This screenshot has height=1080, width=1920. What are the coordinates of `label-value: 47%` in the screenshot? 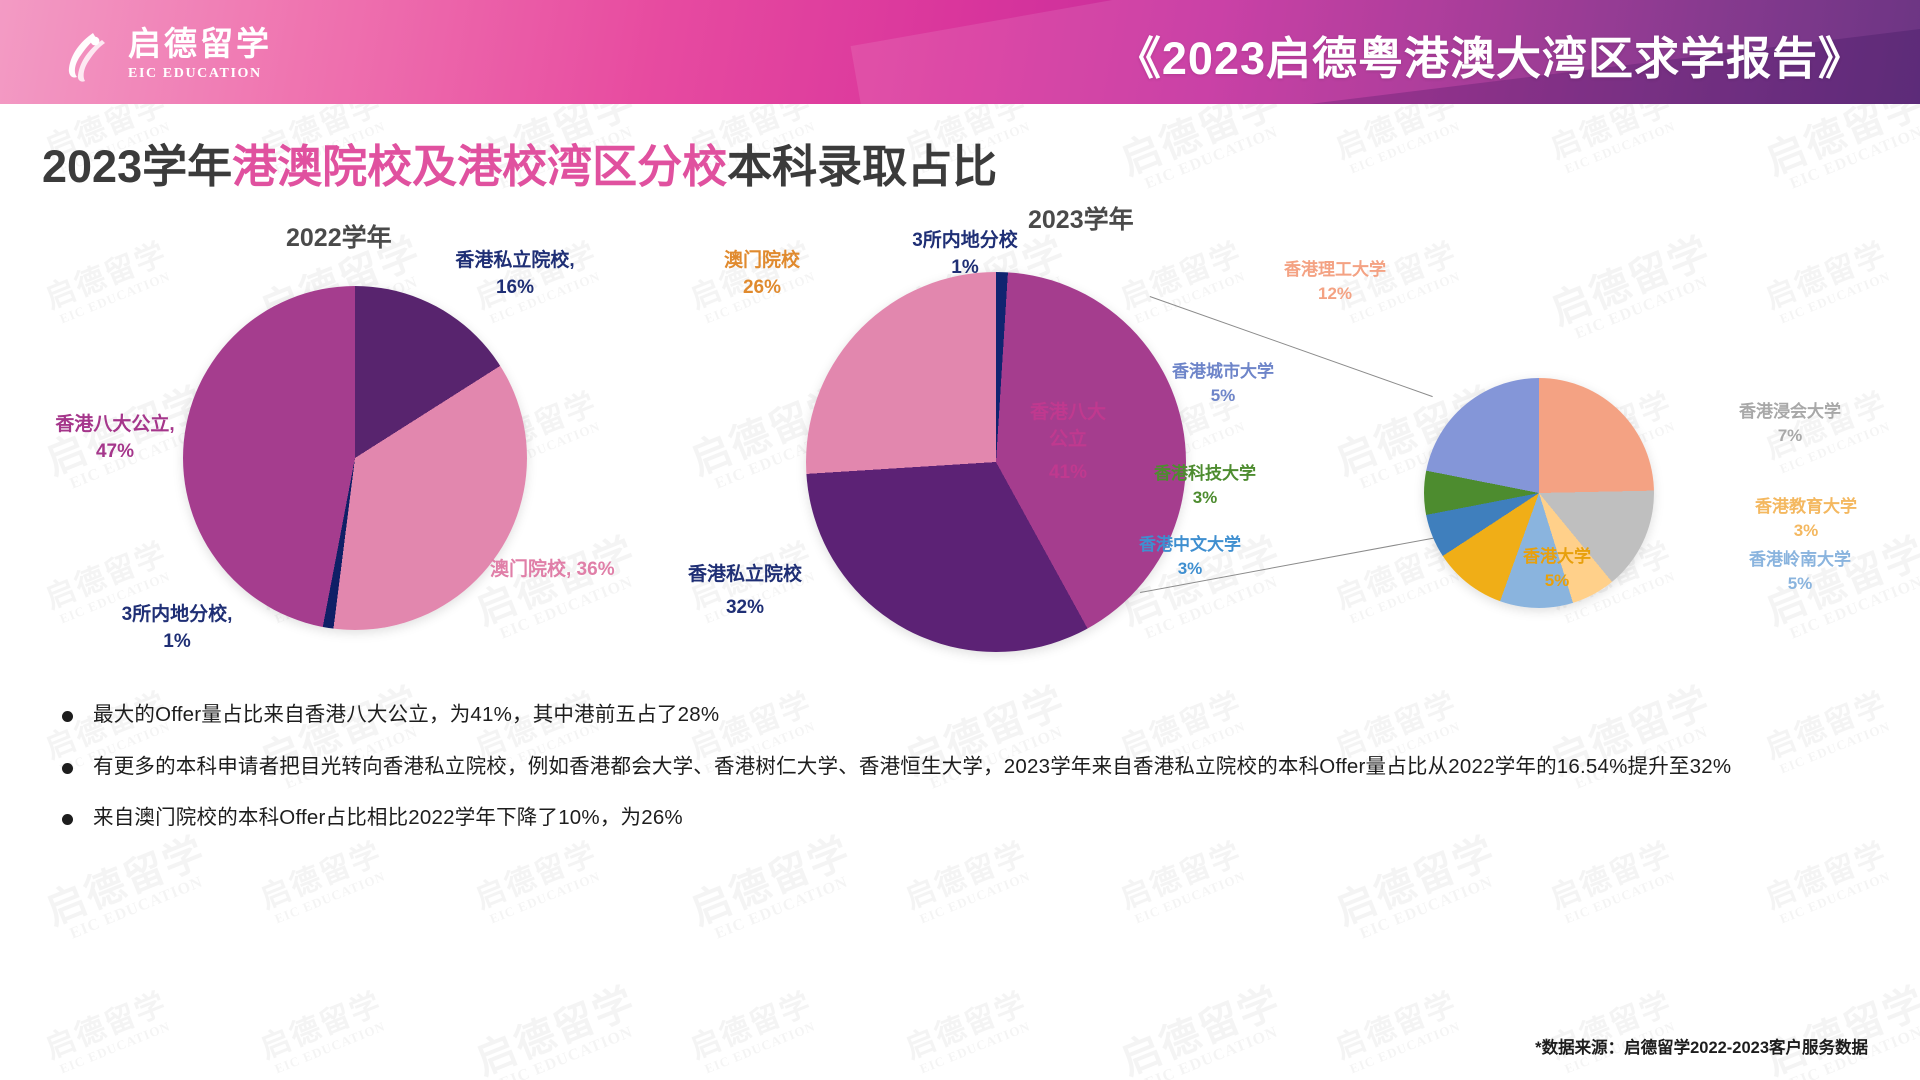 It's located at (115, 451).